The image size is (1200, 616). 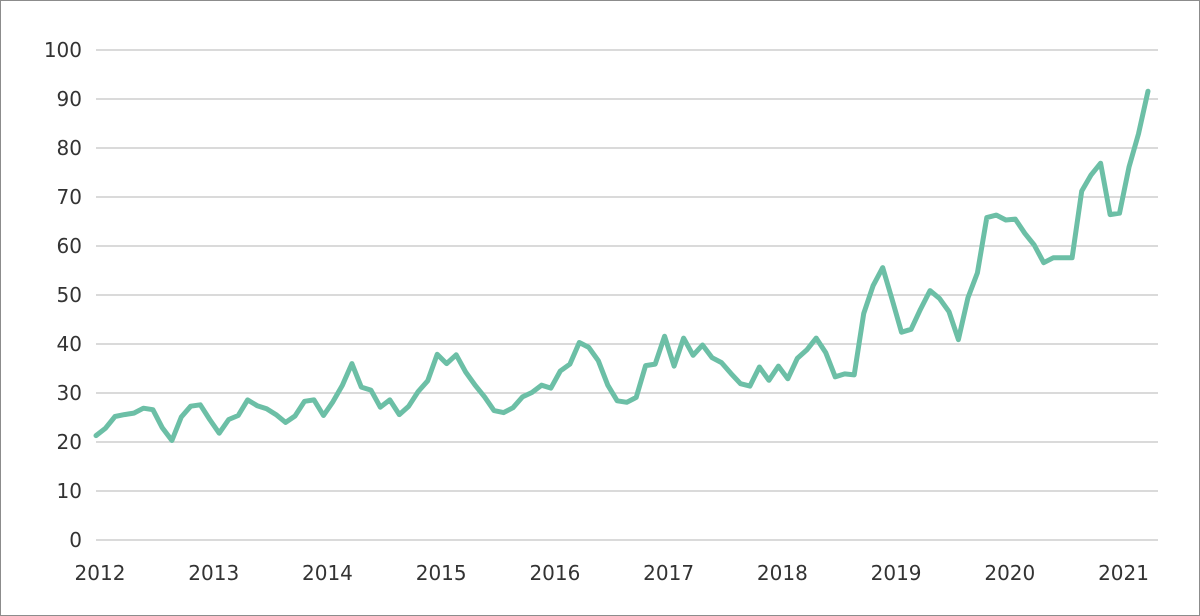 I want to click on x-tick-label: 2021, so click(x=1123, y=573).